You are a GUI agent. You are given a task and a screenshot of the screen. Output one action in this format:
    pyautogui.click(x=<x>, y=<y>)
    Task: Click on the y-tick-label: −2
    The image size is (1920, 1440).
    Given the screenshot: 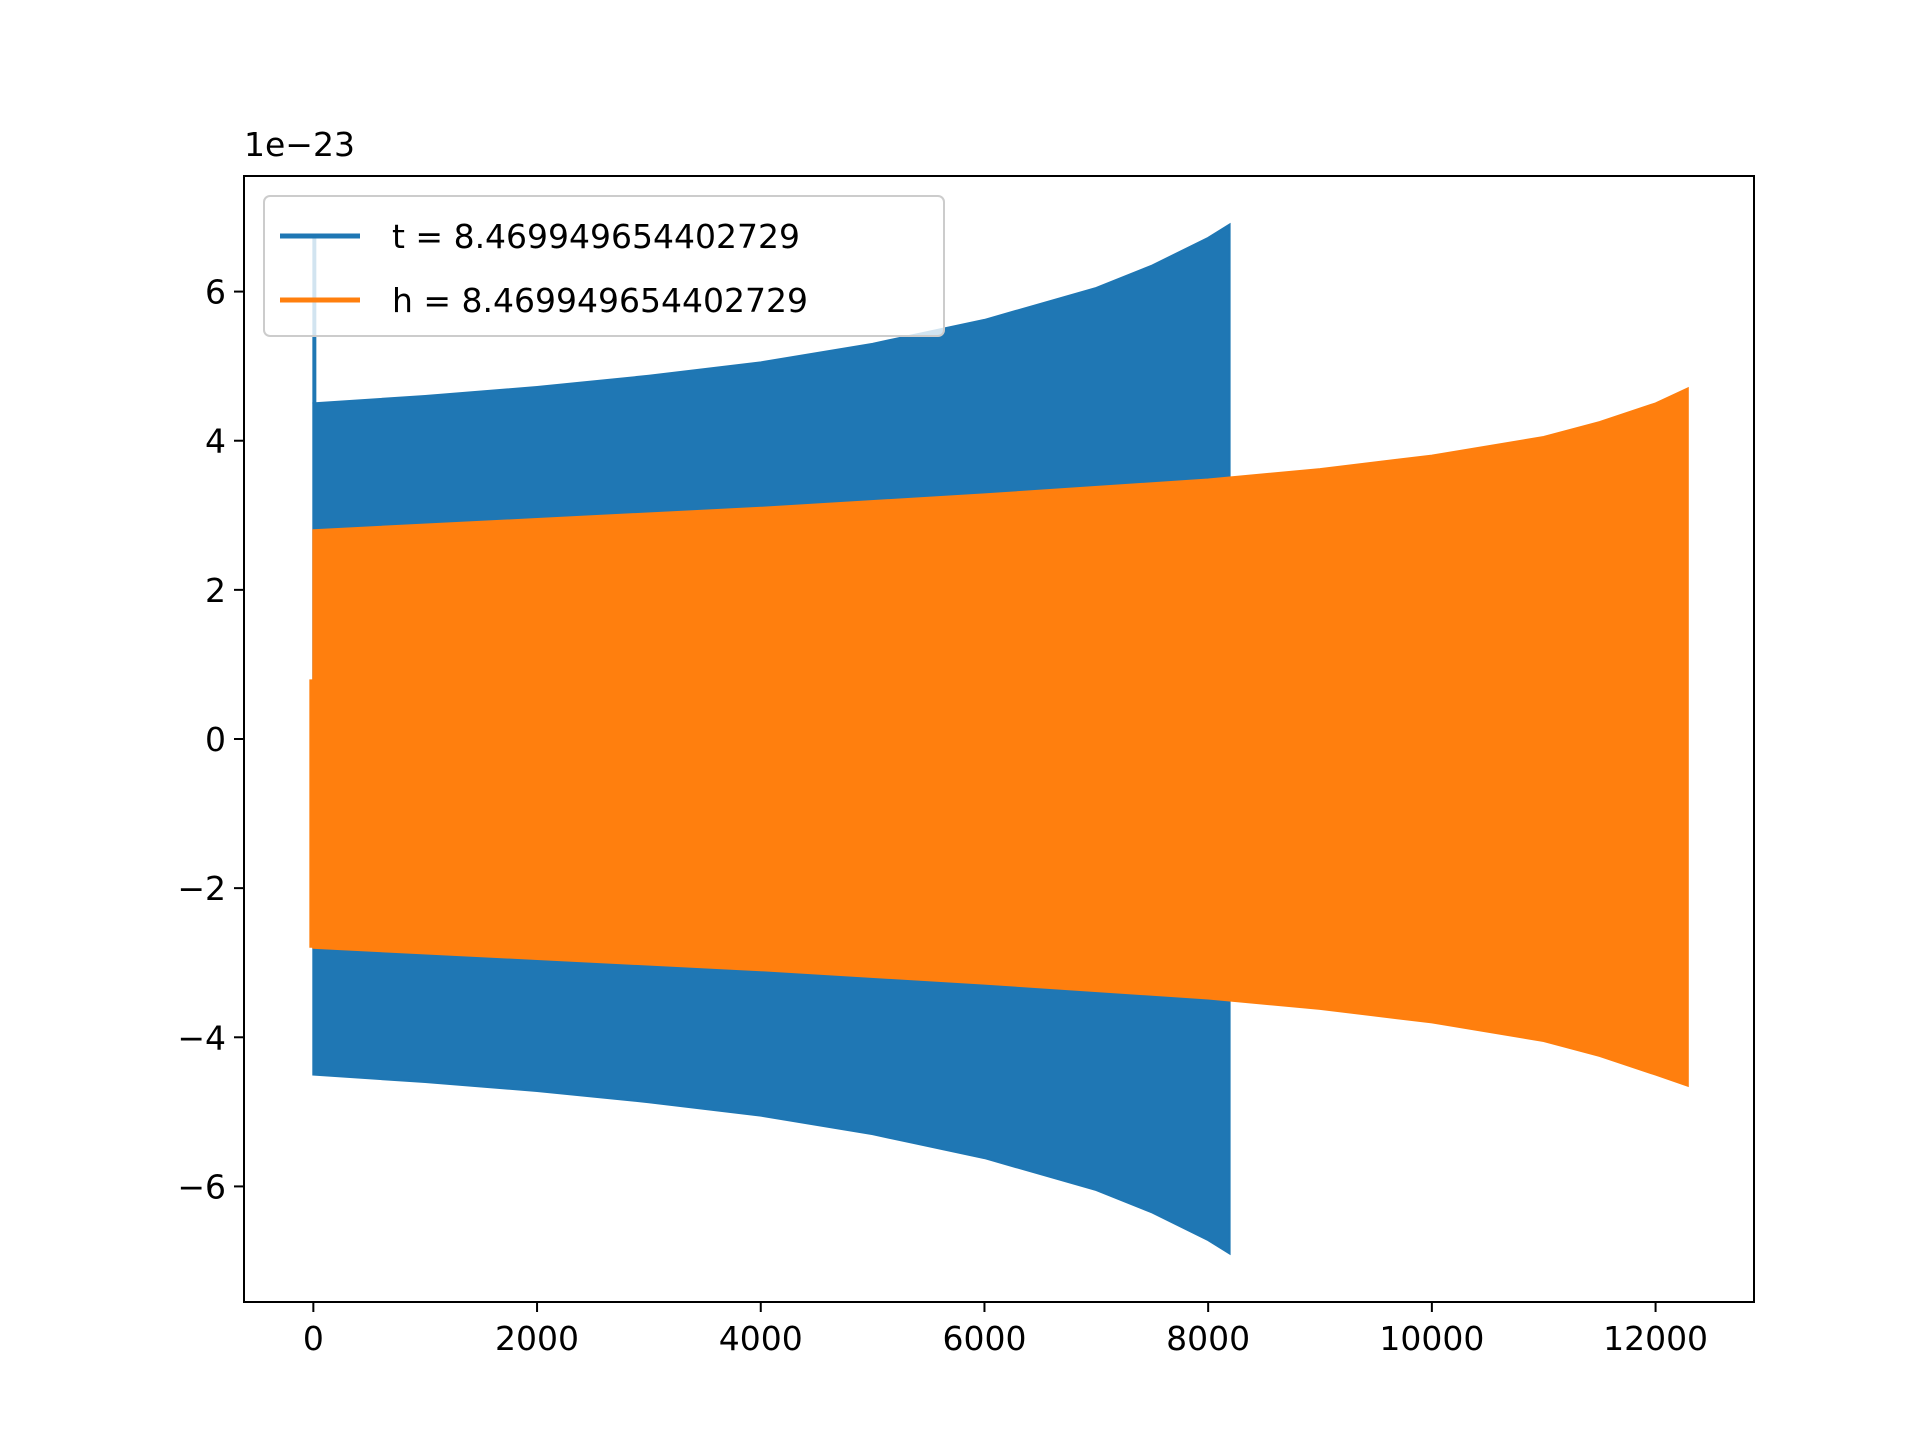 What is the action you would take?
    pyautogui.click(x=201, y=888)
    